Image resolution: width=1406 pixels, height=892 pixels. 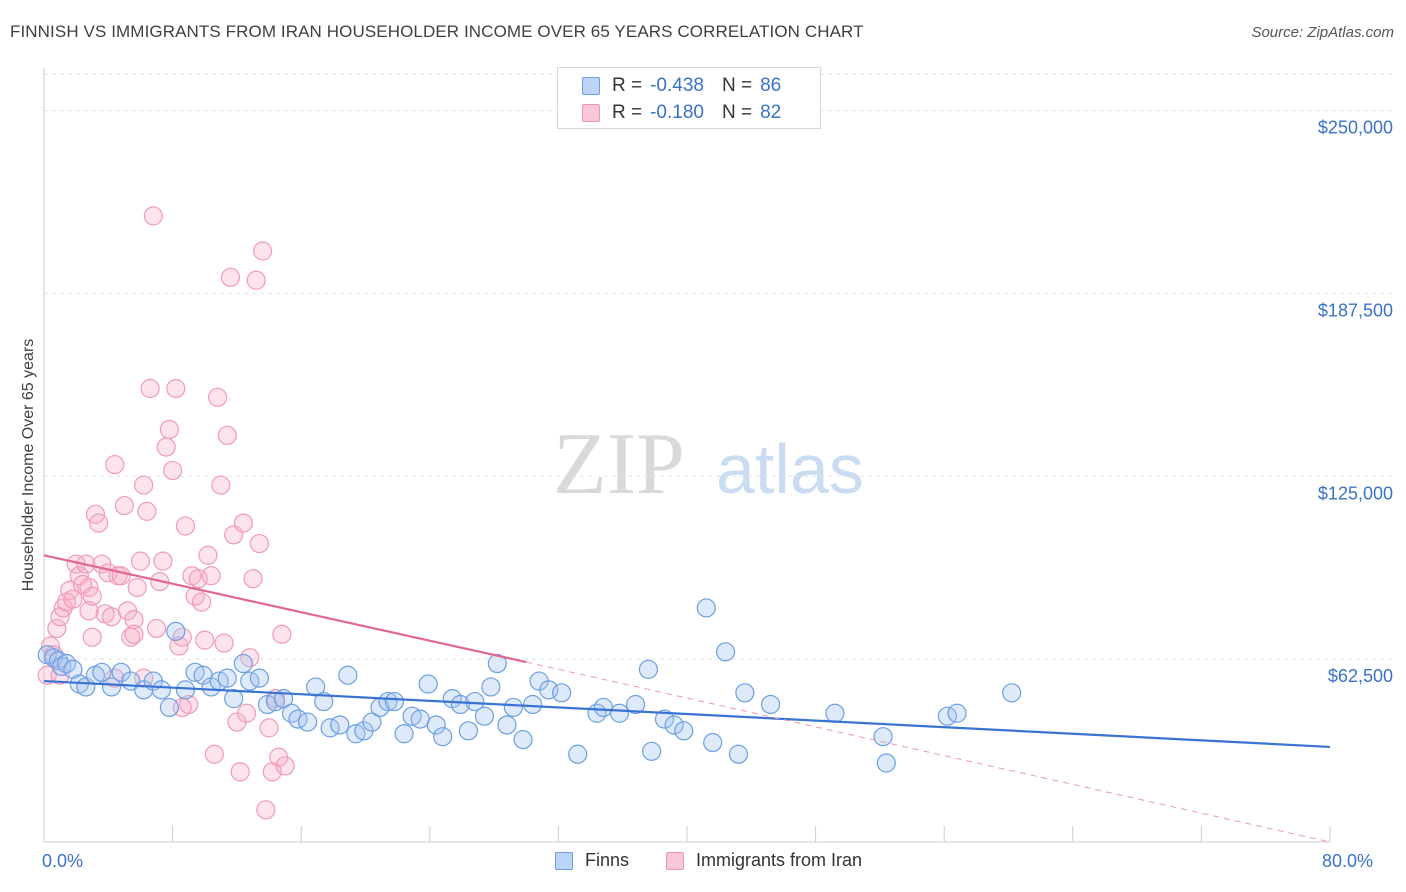 I want to click on finns-series-points, so click(x=529, y=685).